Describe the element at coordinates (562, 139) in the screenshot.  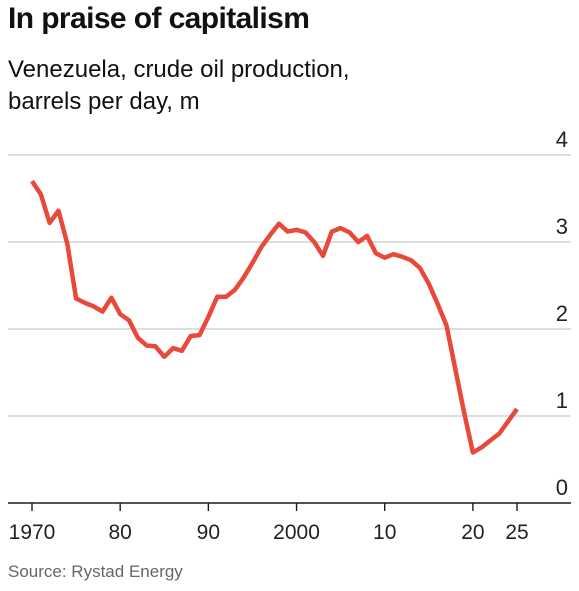
I see `y-tick-label-4: 4` at that location.